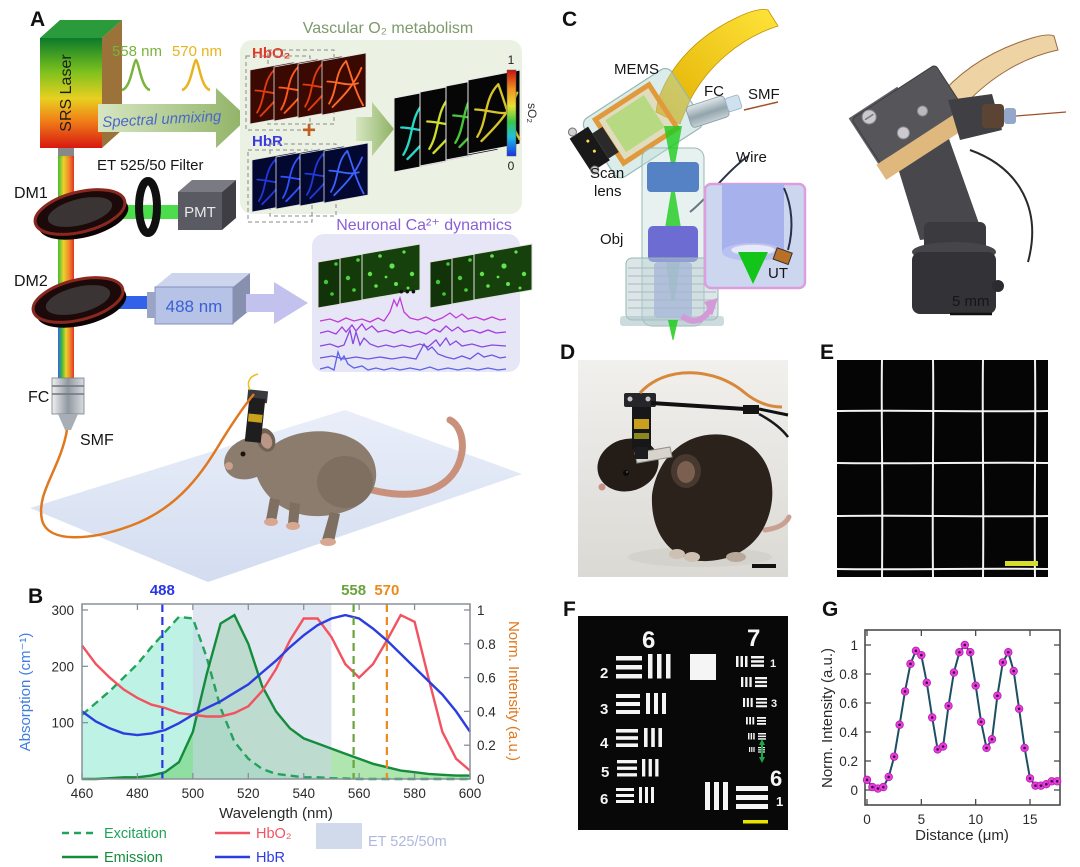  I want to click on g-ylabel: Norm. Intensity (a.u.), so click(827, 718).